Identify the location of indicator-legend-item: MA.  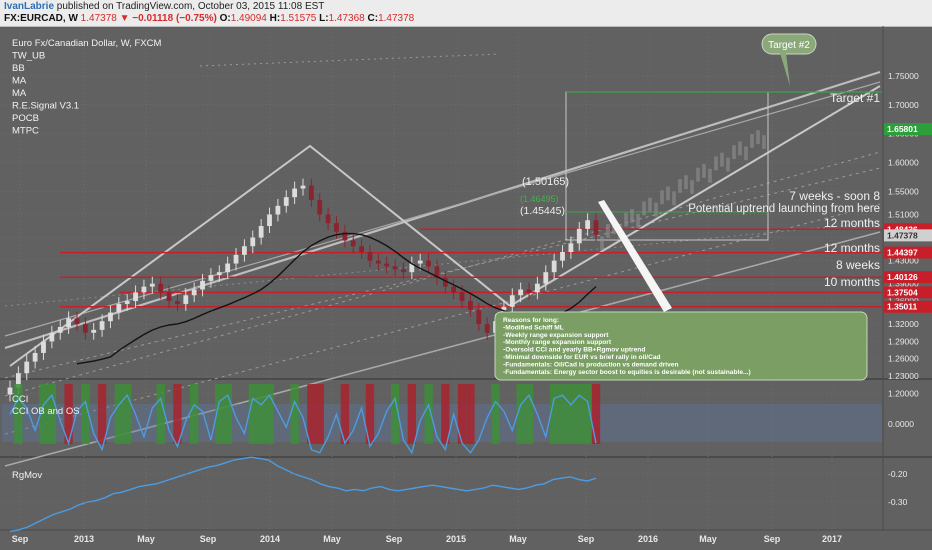
(19, 81).